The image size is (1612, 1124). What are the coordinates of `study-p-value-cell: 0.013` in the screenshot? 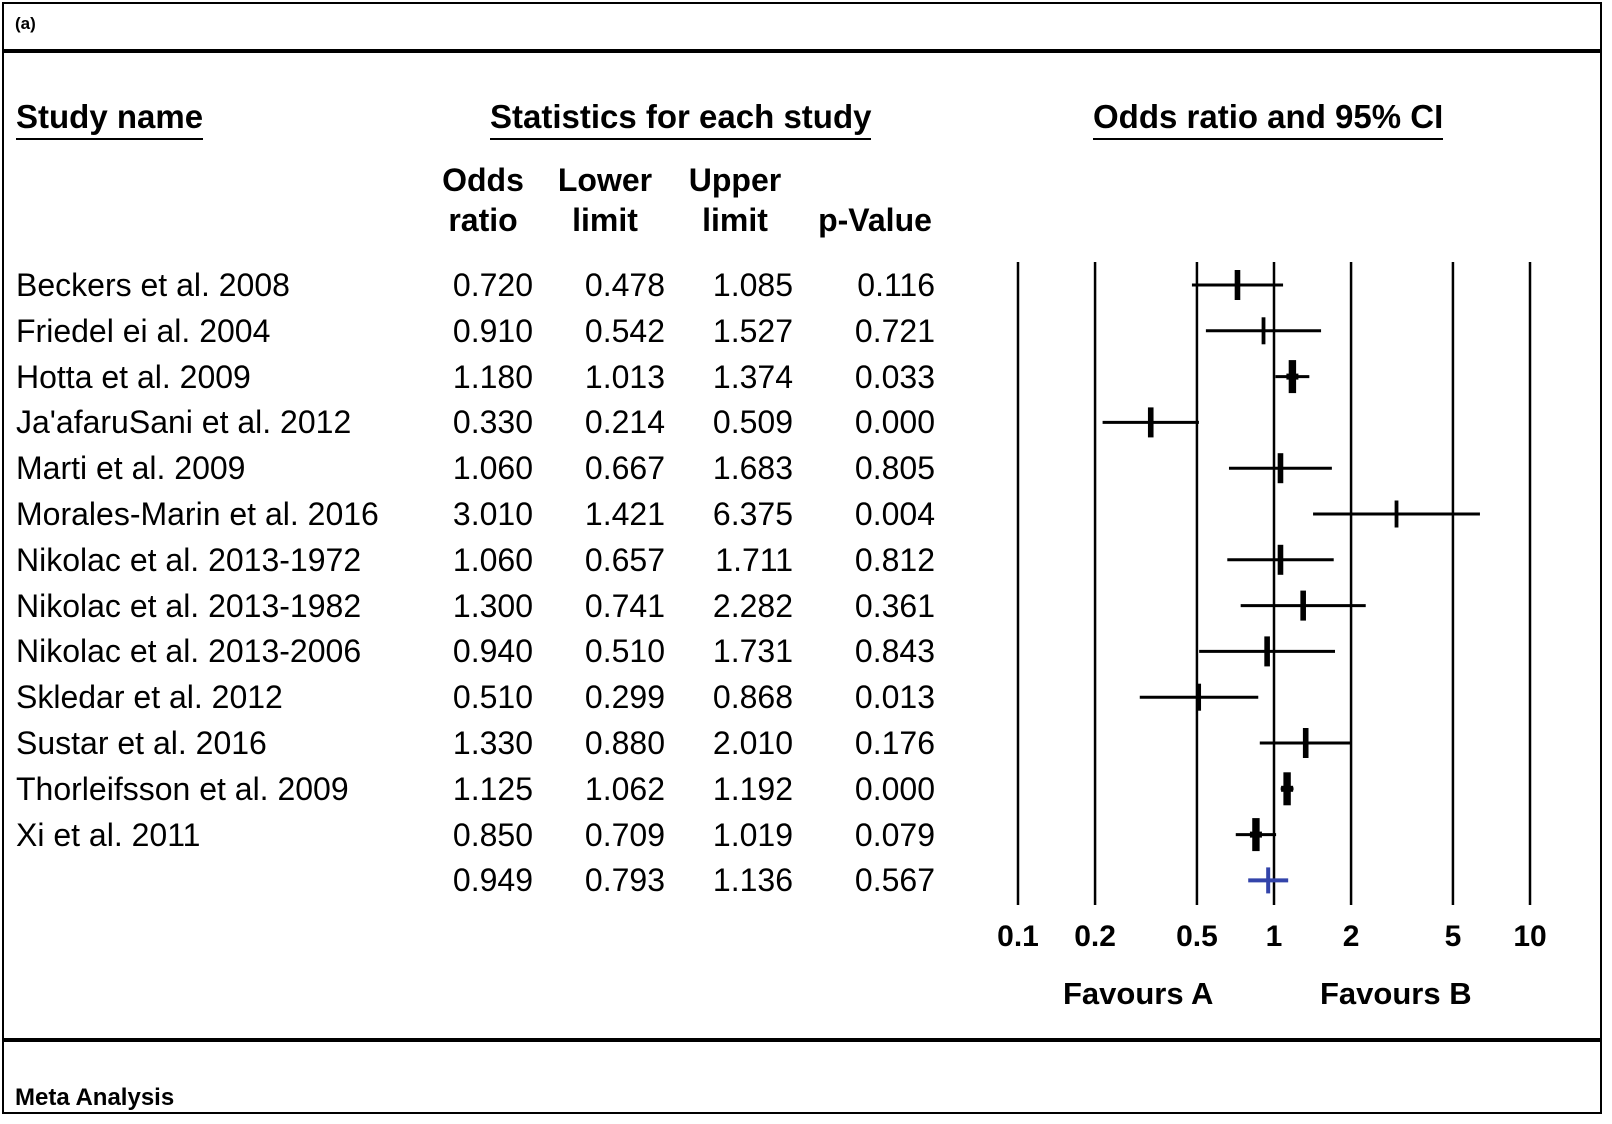 It's located at (894, 697).